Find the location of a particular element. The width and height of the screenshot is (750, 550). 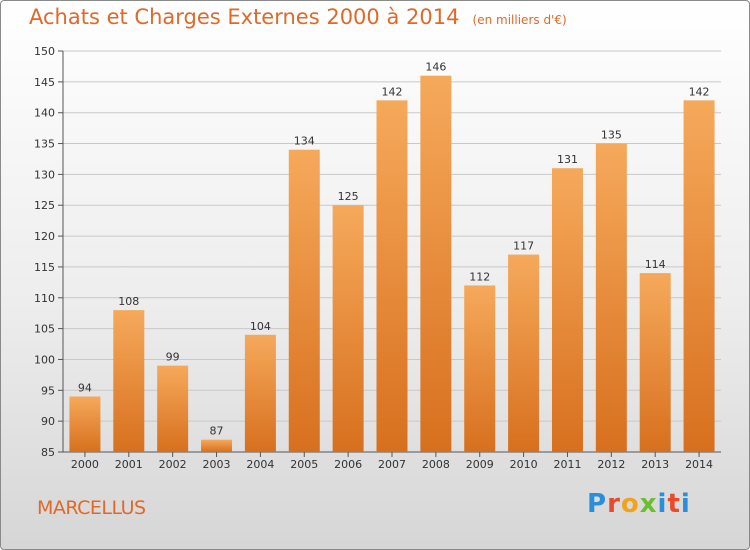

y-tick-label: 115 is located at coordinates (44, 267).